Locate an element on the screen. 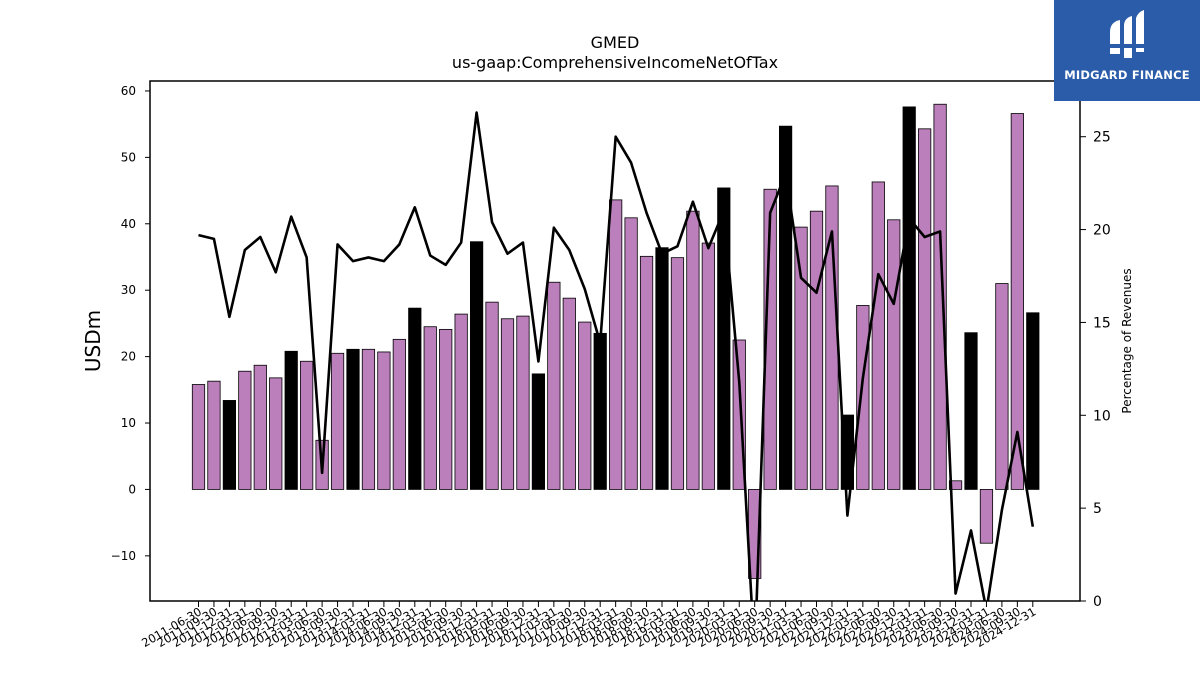 The image size is (1200, 675). brand-logo: MIDGARD FINANCE is located at coordinates (1127, 50).